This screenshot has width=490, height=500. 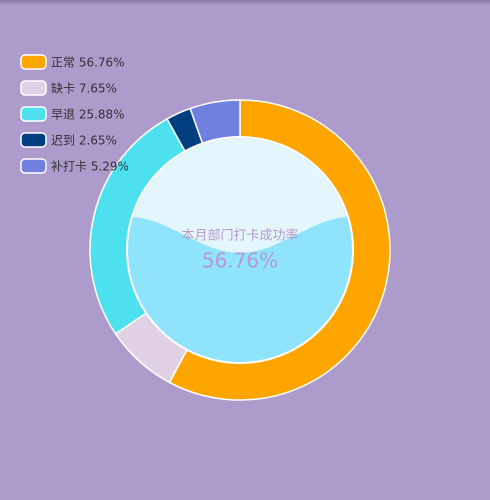 I want to click on legend-label: 正常 56.76%, so click(x=88, y=63).